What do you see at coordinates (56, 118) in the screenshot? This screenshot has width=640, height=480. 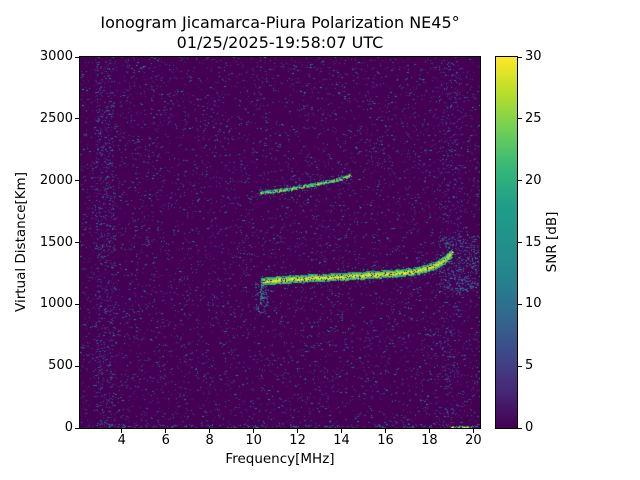 I see `y-tick-label: 2500` at bounding box center [56, 118].